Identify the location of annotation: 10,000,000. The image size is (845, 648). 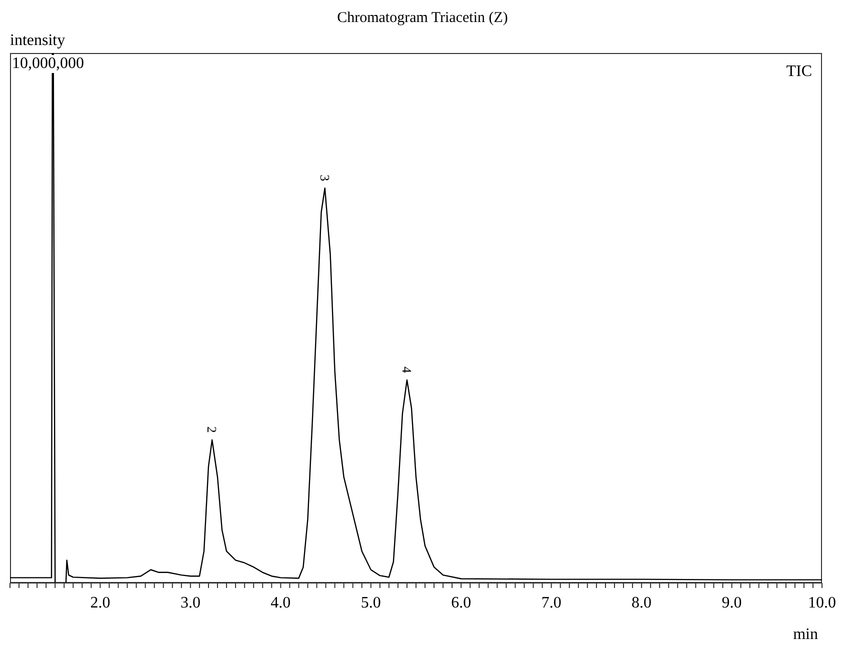
(48, 64).